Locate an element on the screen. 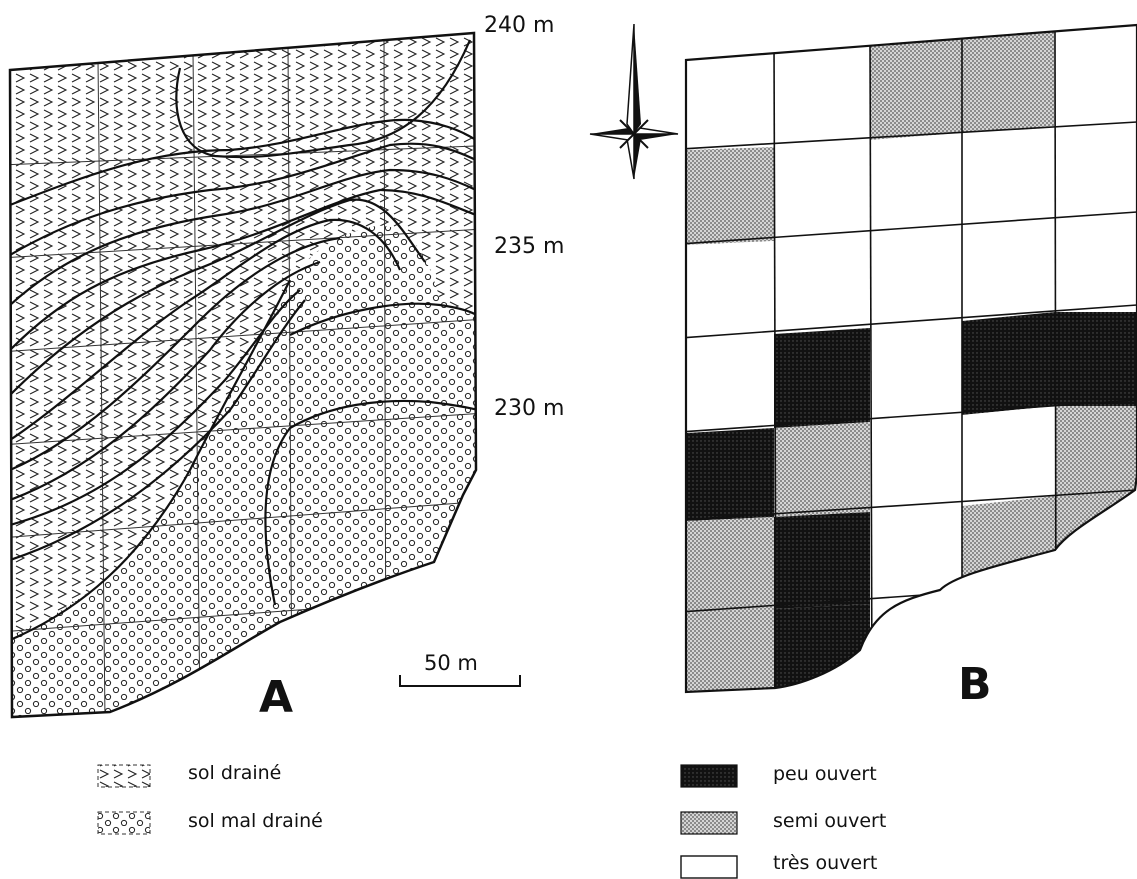 This screenshot has width=1137, height=879. legend-label-peu-ouvert: peu ouvert is located at coordinates (825, 774).